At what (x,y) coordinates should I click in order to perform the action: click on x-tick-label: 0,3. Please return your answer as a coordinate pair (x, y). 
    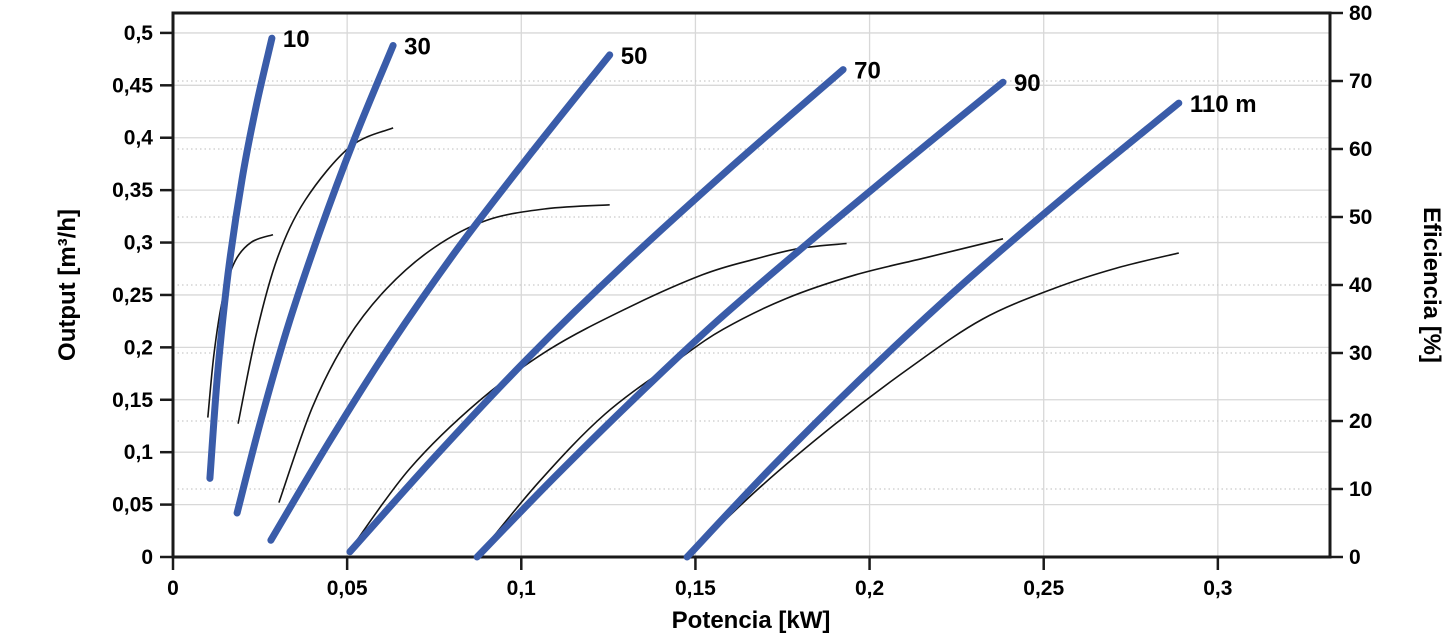
    Looking at the image, I should click on (1217, 588).